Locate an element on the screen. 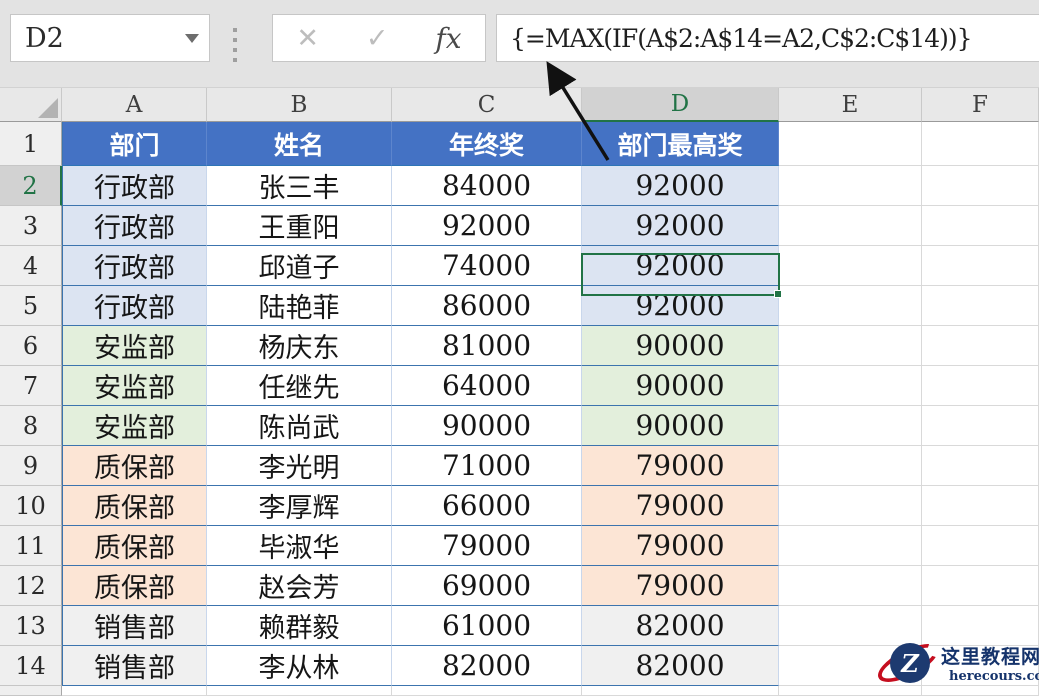 The image size is (1039, 696). name-box-dropdown is located at coordinates (192, 38).